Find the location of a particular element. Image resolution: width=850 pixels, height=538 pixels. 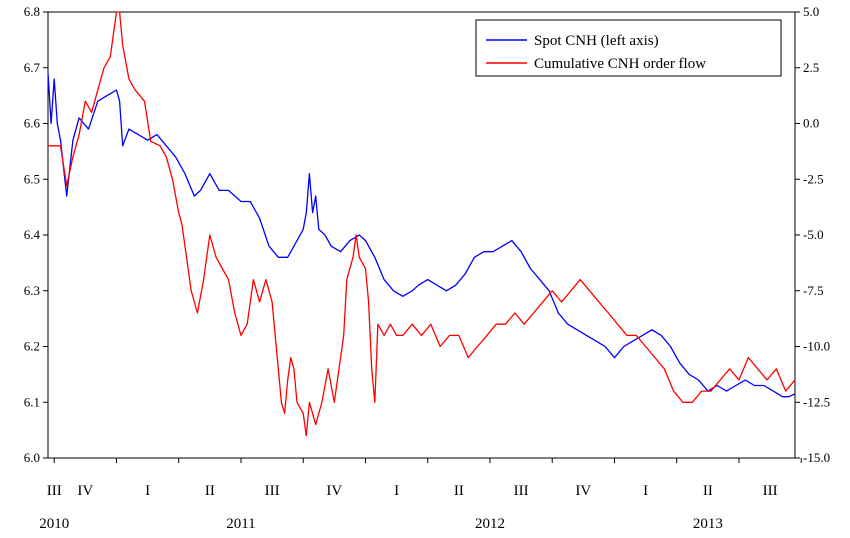

legend-box is located at coordinates (628, 48).